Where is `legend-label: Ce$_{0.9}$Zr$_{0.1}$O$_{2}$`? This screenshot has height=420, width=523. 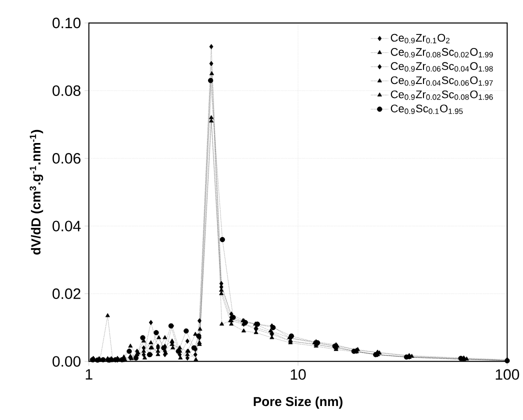 legend-label: Ce$_{0.9}$Zr$_{0.1}$O$_{2}$ is located at coordinates (420, 39).